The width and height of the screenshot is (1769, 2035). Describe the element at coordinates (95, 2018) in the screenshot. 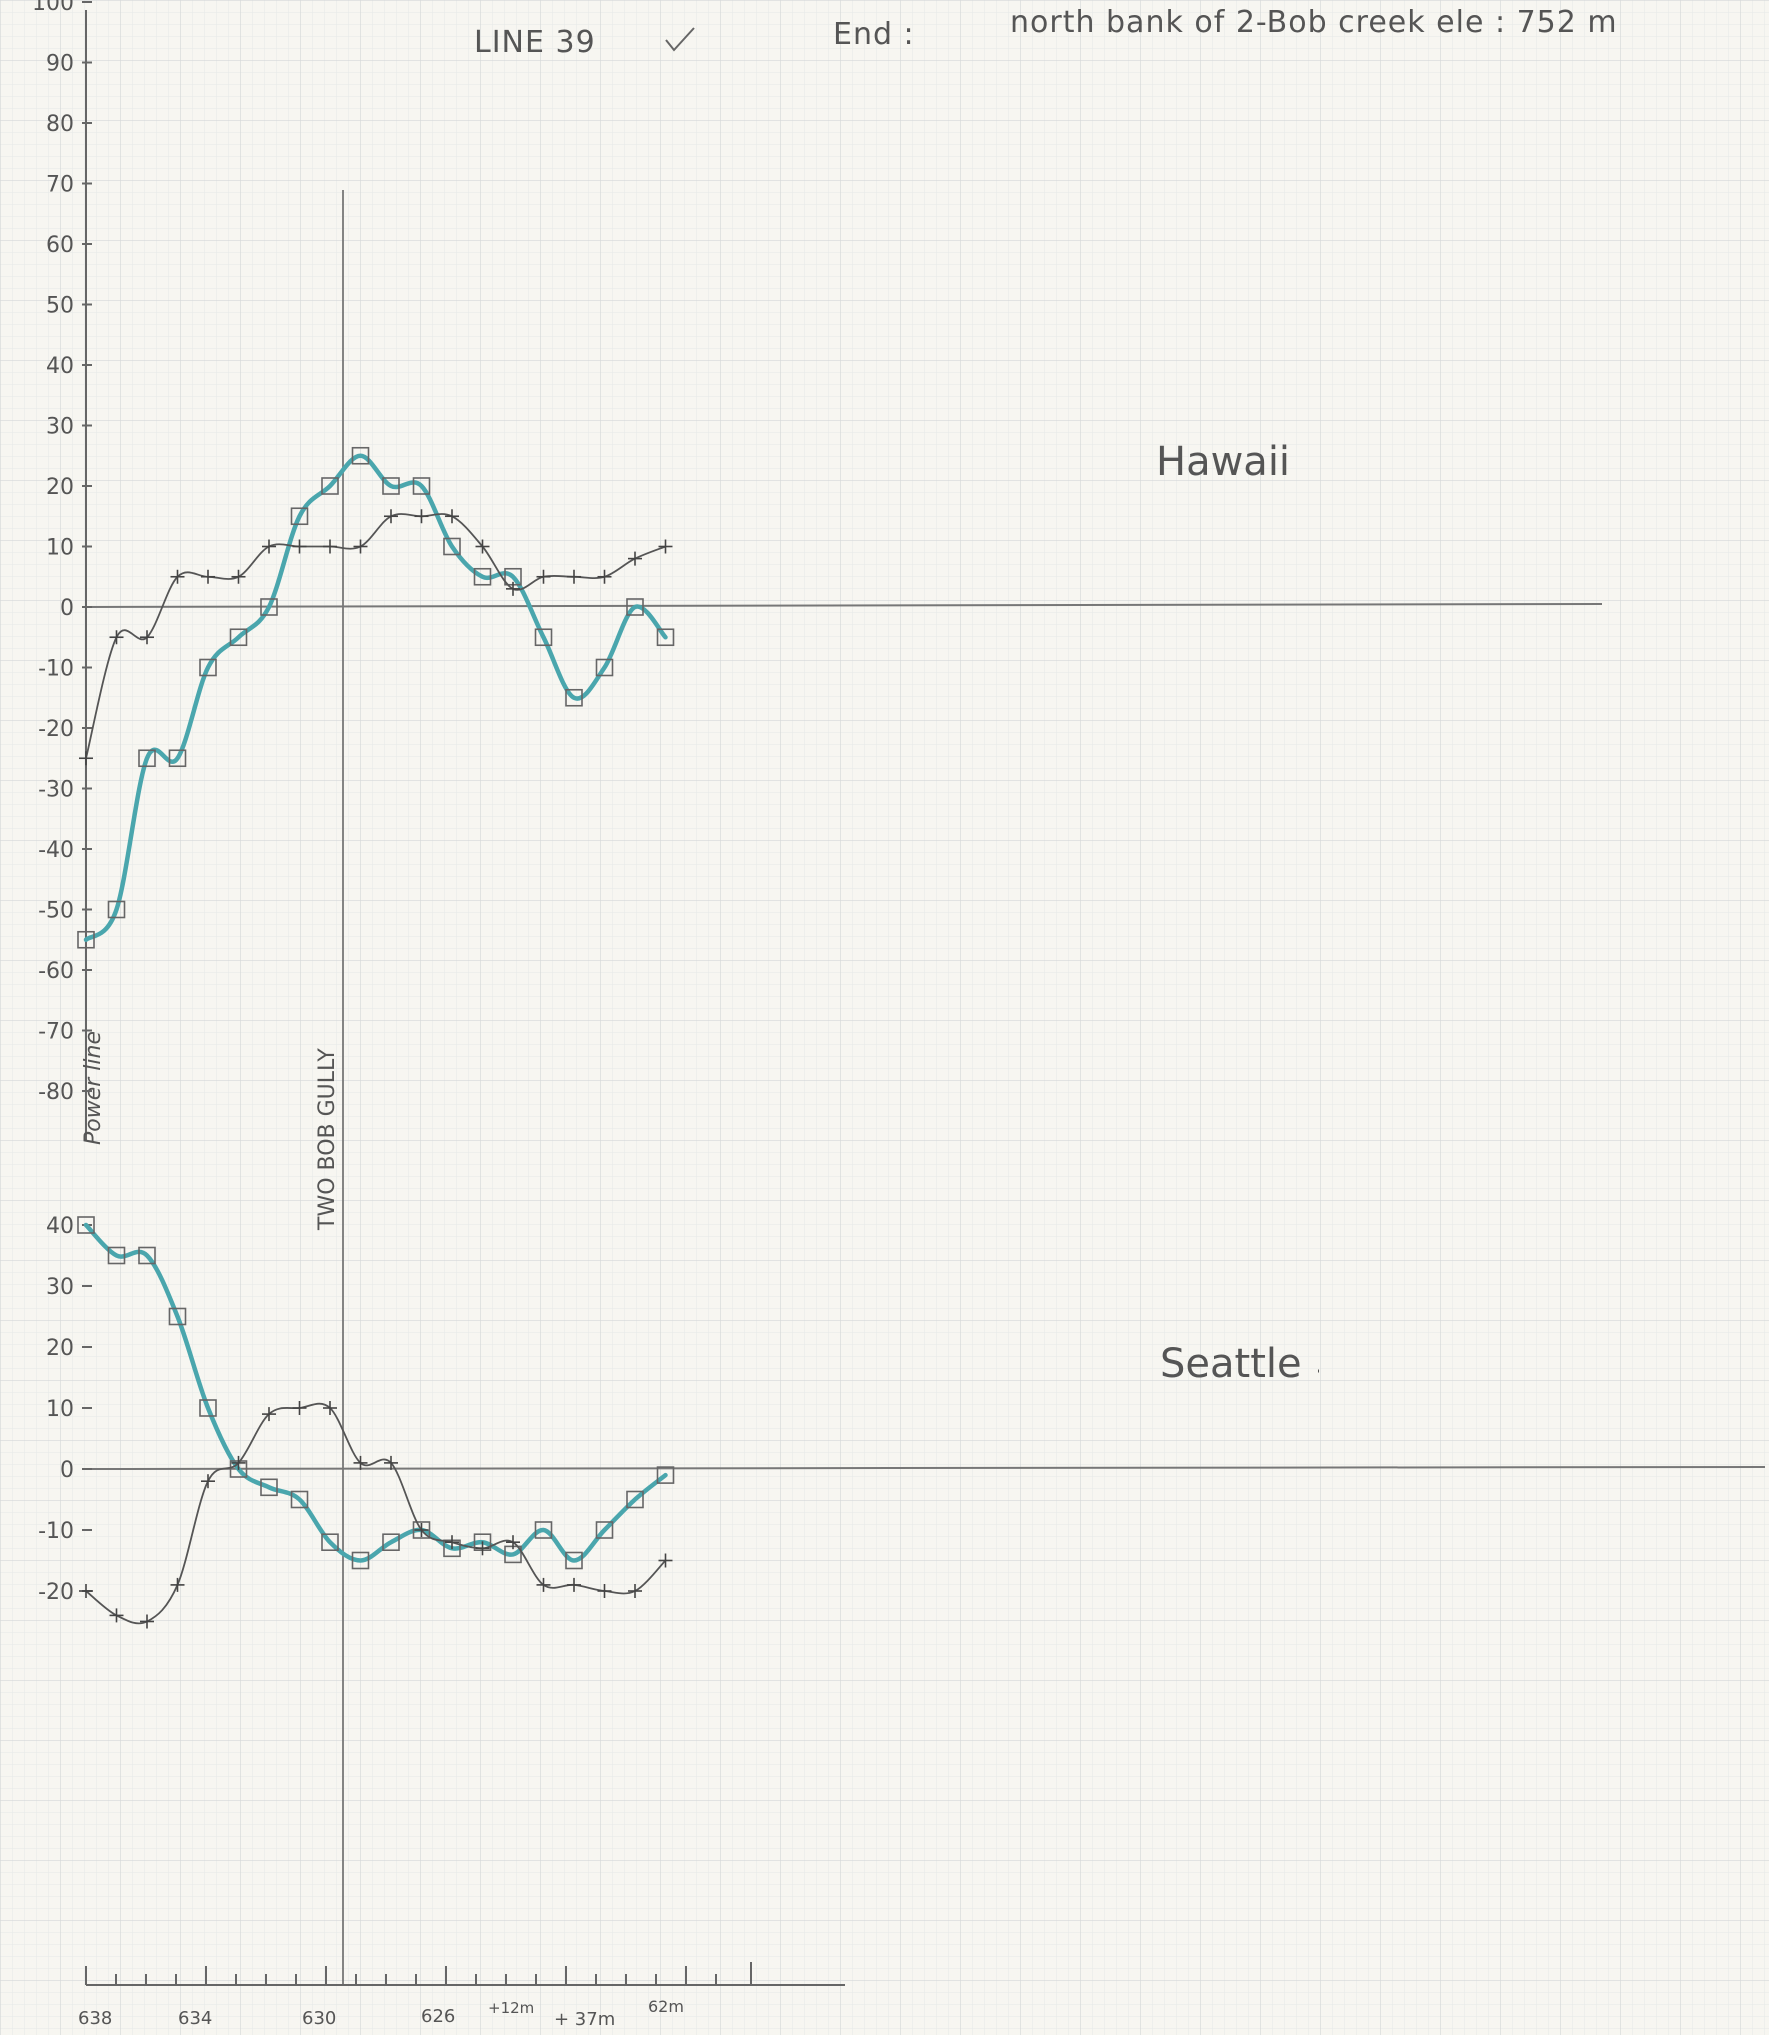

I see `x-label-638: 638` at that location.